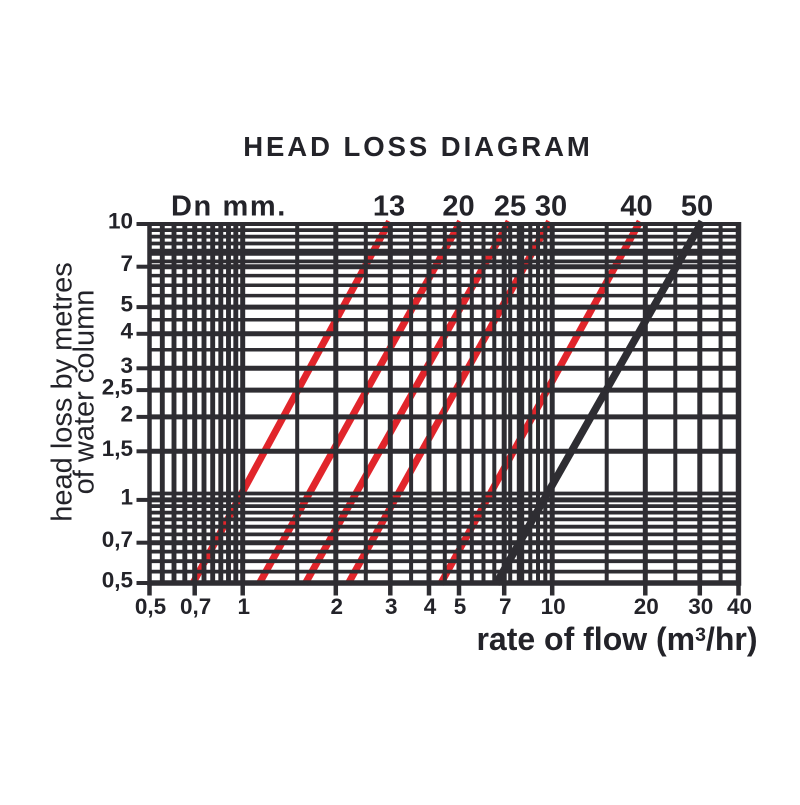 Image resolution: width=800 pixels, height=805 pixels. Describe the element at coordinates (510, 207) in the screenshot. I see `svg-text: 25` at that location.